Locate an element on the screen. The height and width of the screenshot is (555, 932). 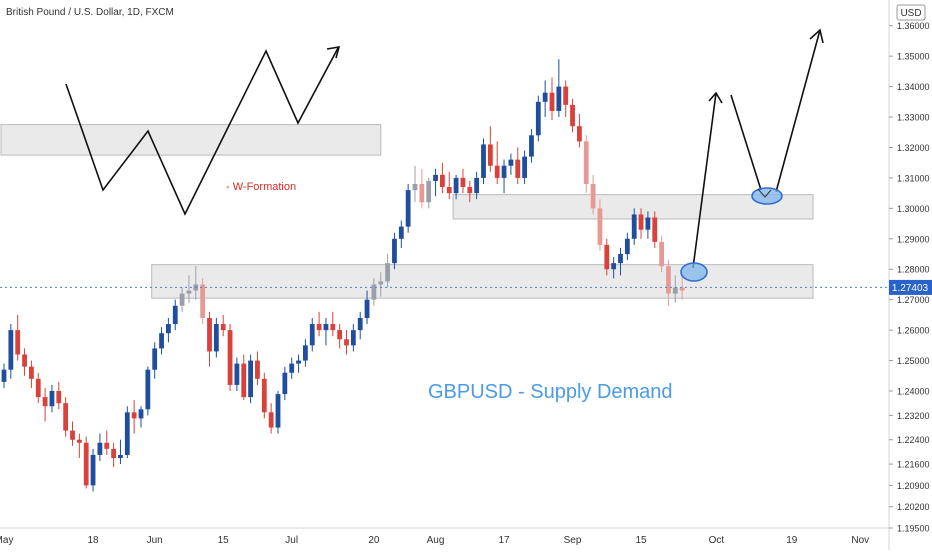
time-tick-label: Aug is located at coordinates (436, 540).